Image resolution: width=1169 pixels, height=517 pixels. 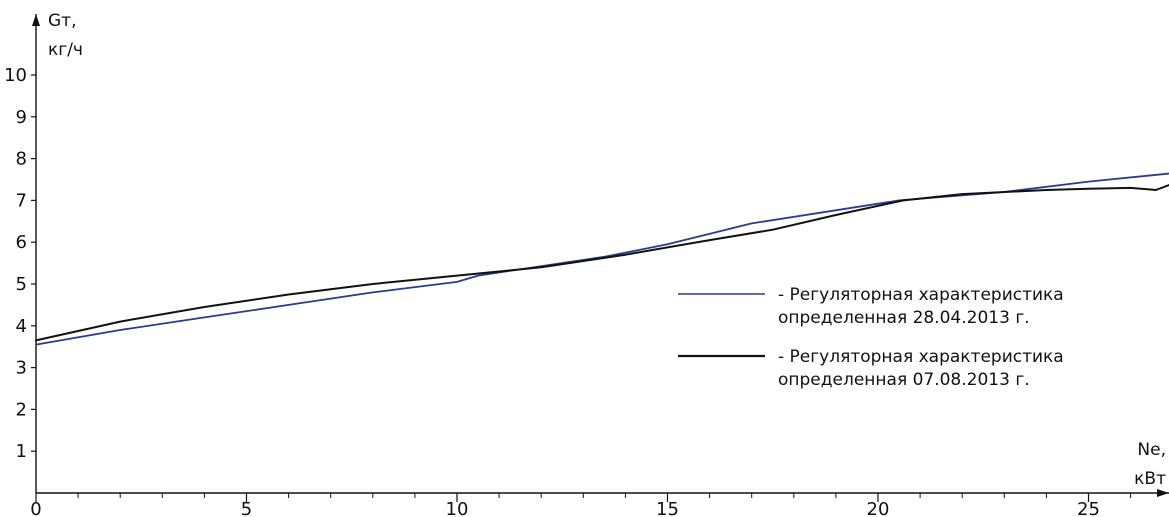 What do you see at coordinates (65, 50) in the screenshot?
I see `y-axis-label-line2: кг/ч` at bounding box center [65, 50].